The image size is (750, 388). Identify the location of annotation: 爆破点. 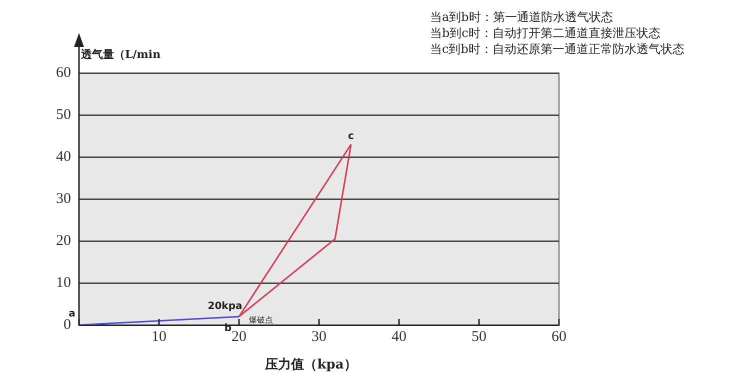
(261, 320).